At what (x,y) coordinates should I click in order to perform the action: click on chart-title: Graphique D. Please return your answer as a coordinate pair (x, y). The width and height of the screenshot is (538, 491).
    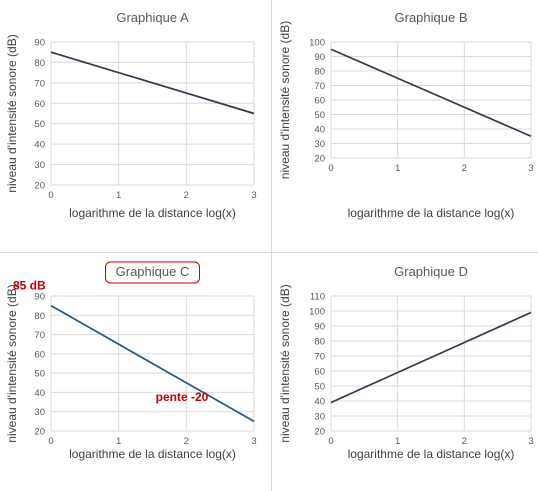
    Looking at the image, I should click on (431, 271).